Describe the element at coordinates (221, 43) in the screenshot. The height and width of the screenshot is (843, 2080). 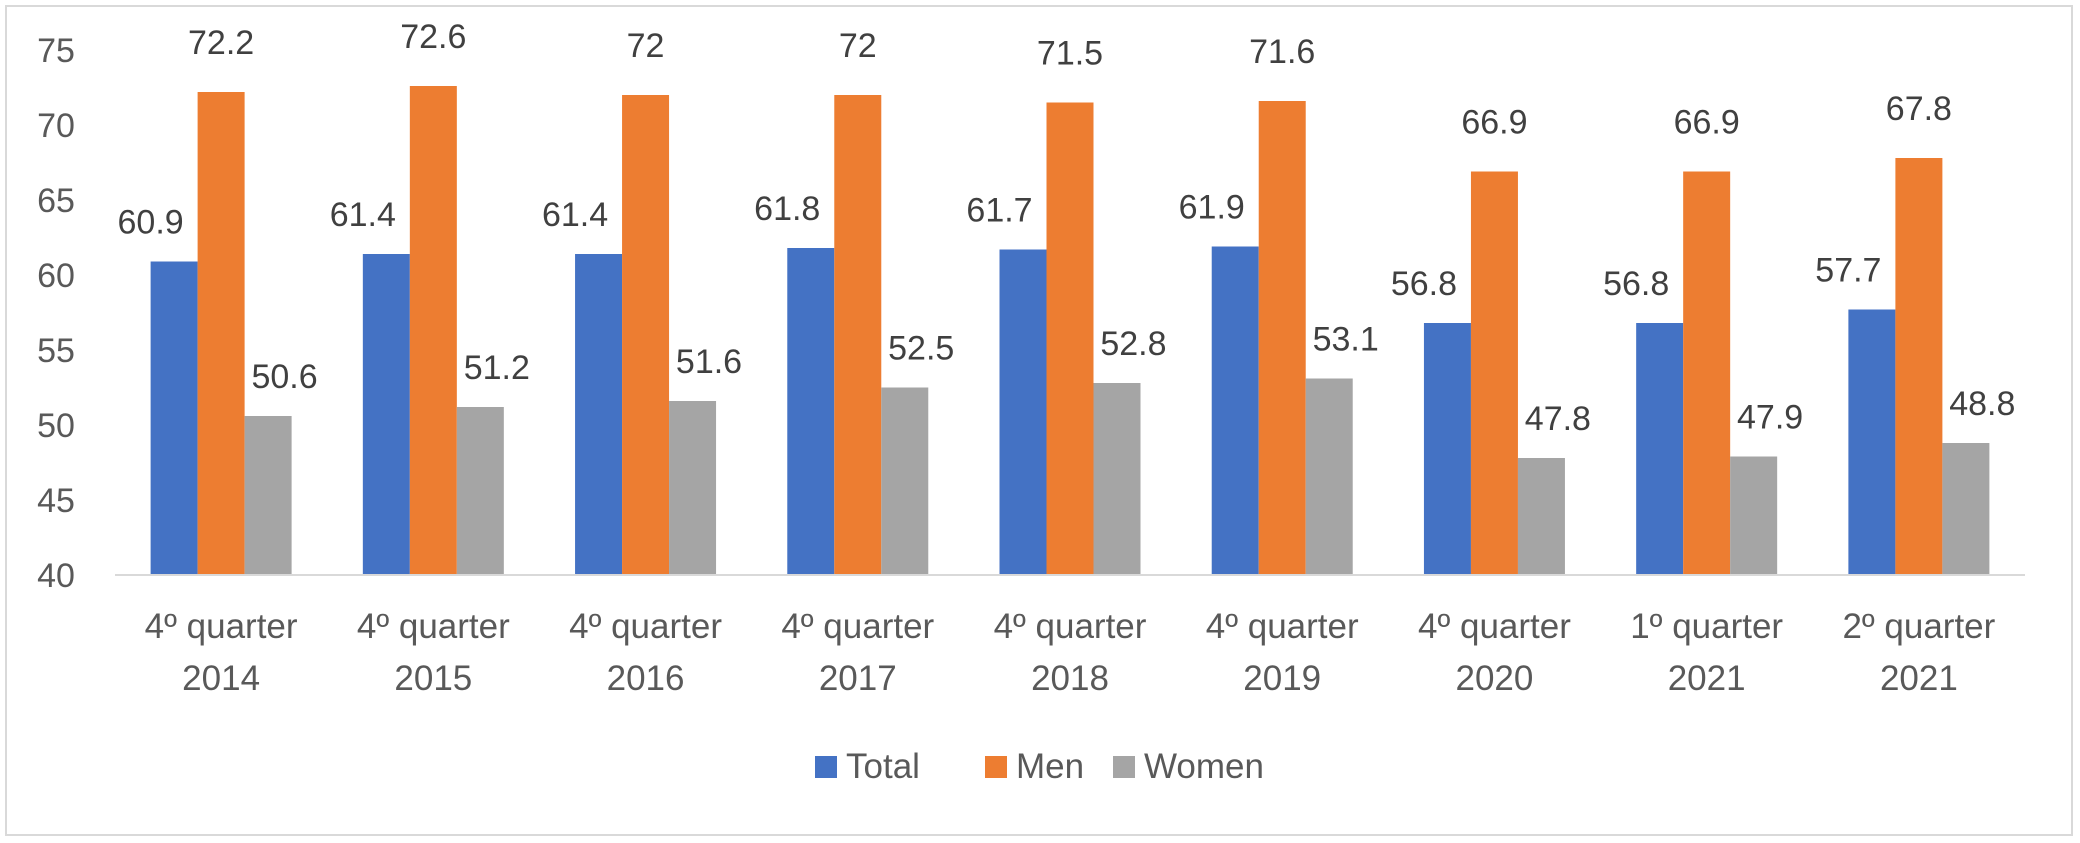
I see `data-label: 72.2` at that location.